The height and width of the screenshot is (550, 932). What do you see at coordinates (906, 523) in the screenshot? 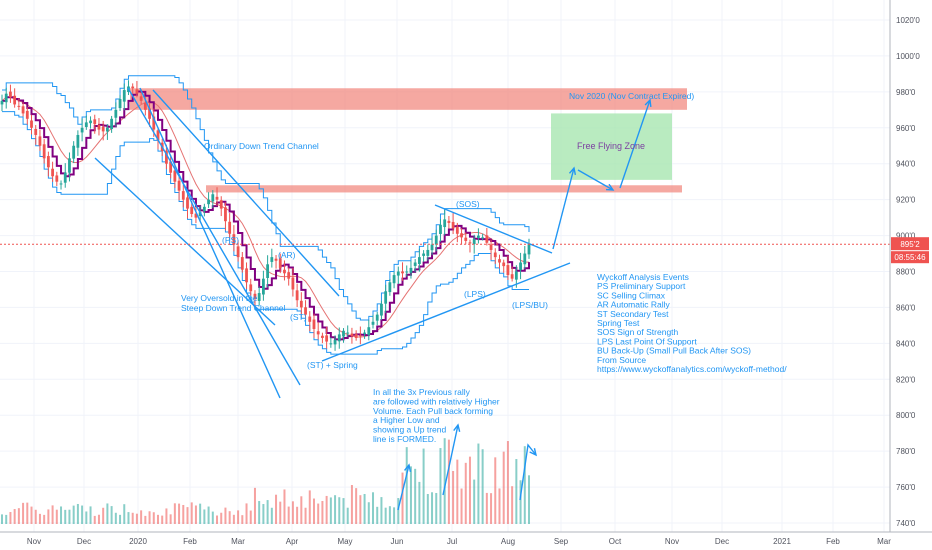
I see `y-tick-label: 740'0` at bounding box center [906, 523].